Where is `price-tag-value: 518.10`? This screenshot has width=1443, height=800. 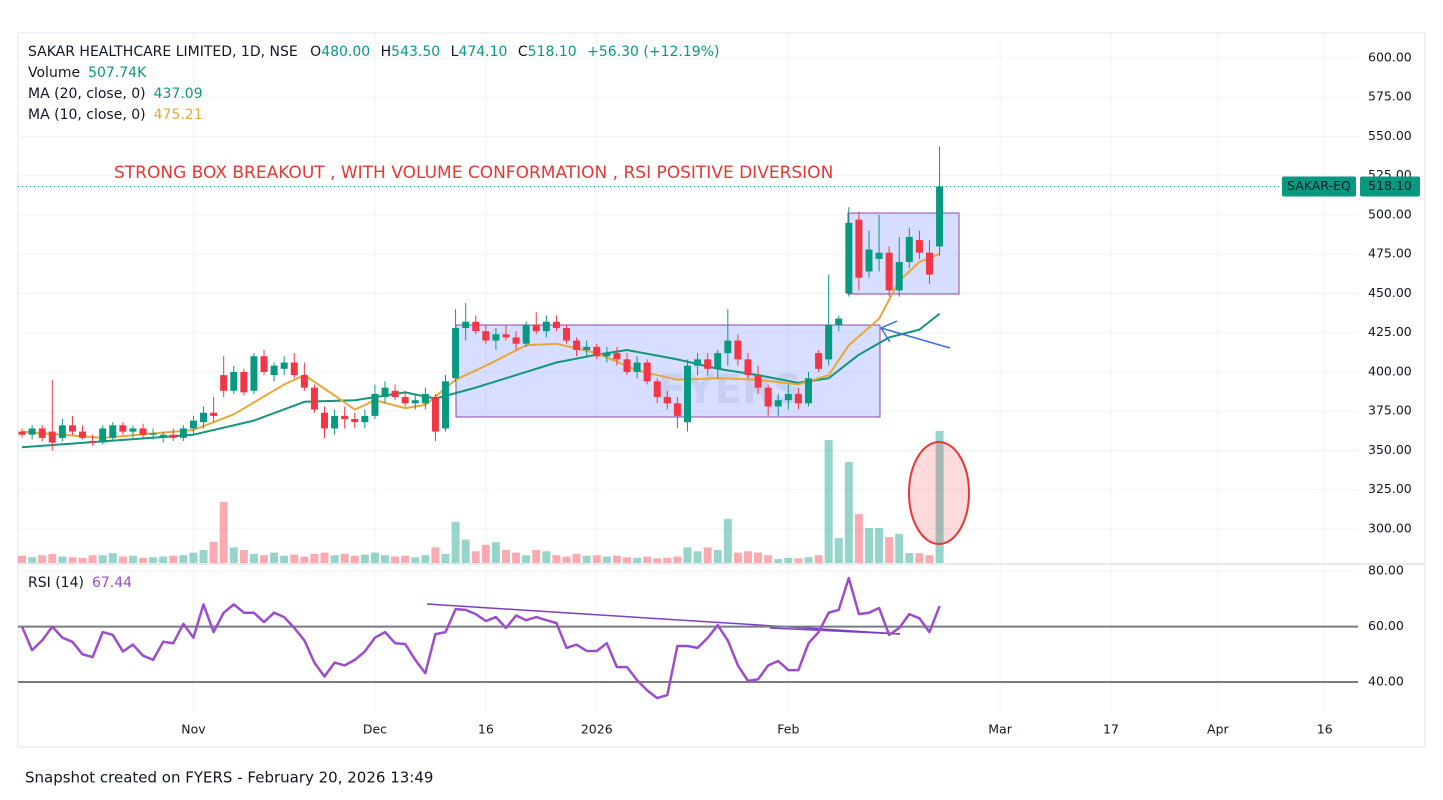
price-tag-value: 518.10 is located at coordinates (1390, 185).